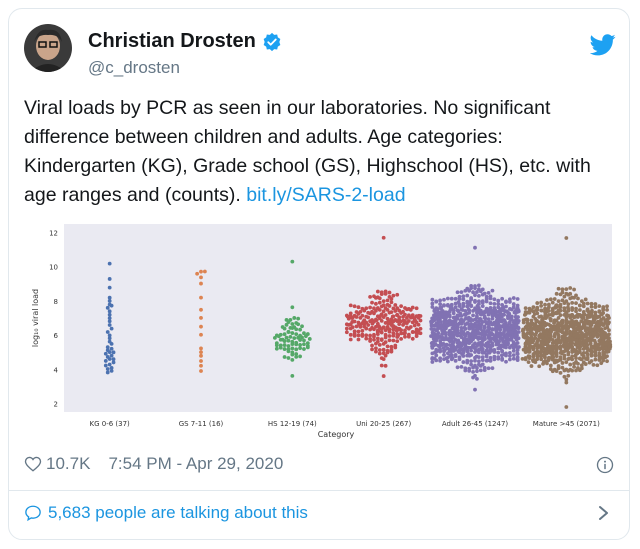  I want to click on talking-link: 5,683 people are talking about this, so click(166, 513).